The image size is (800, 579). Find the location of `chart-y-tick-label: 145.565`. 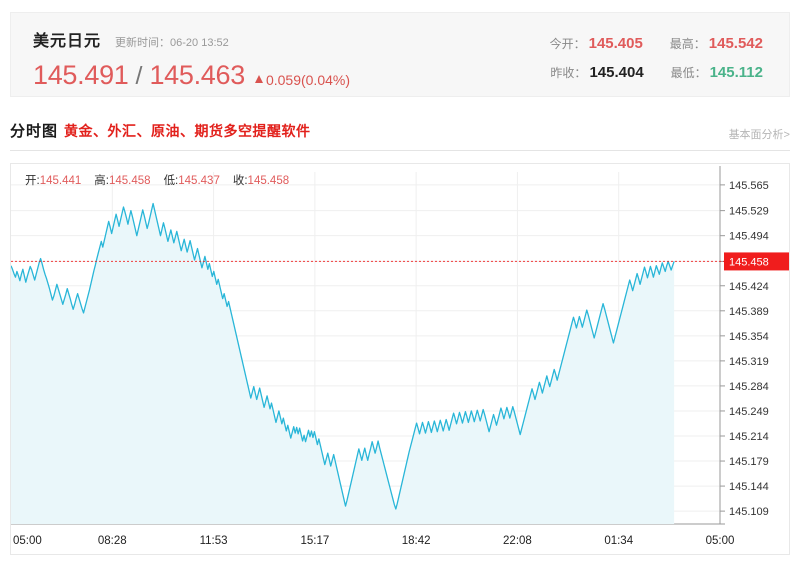

chart-y-tick-label: 145.565 is located at coordinates (749, 186).